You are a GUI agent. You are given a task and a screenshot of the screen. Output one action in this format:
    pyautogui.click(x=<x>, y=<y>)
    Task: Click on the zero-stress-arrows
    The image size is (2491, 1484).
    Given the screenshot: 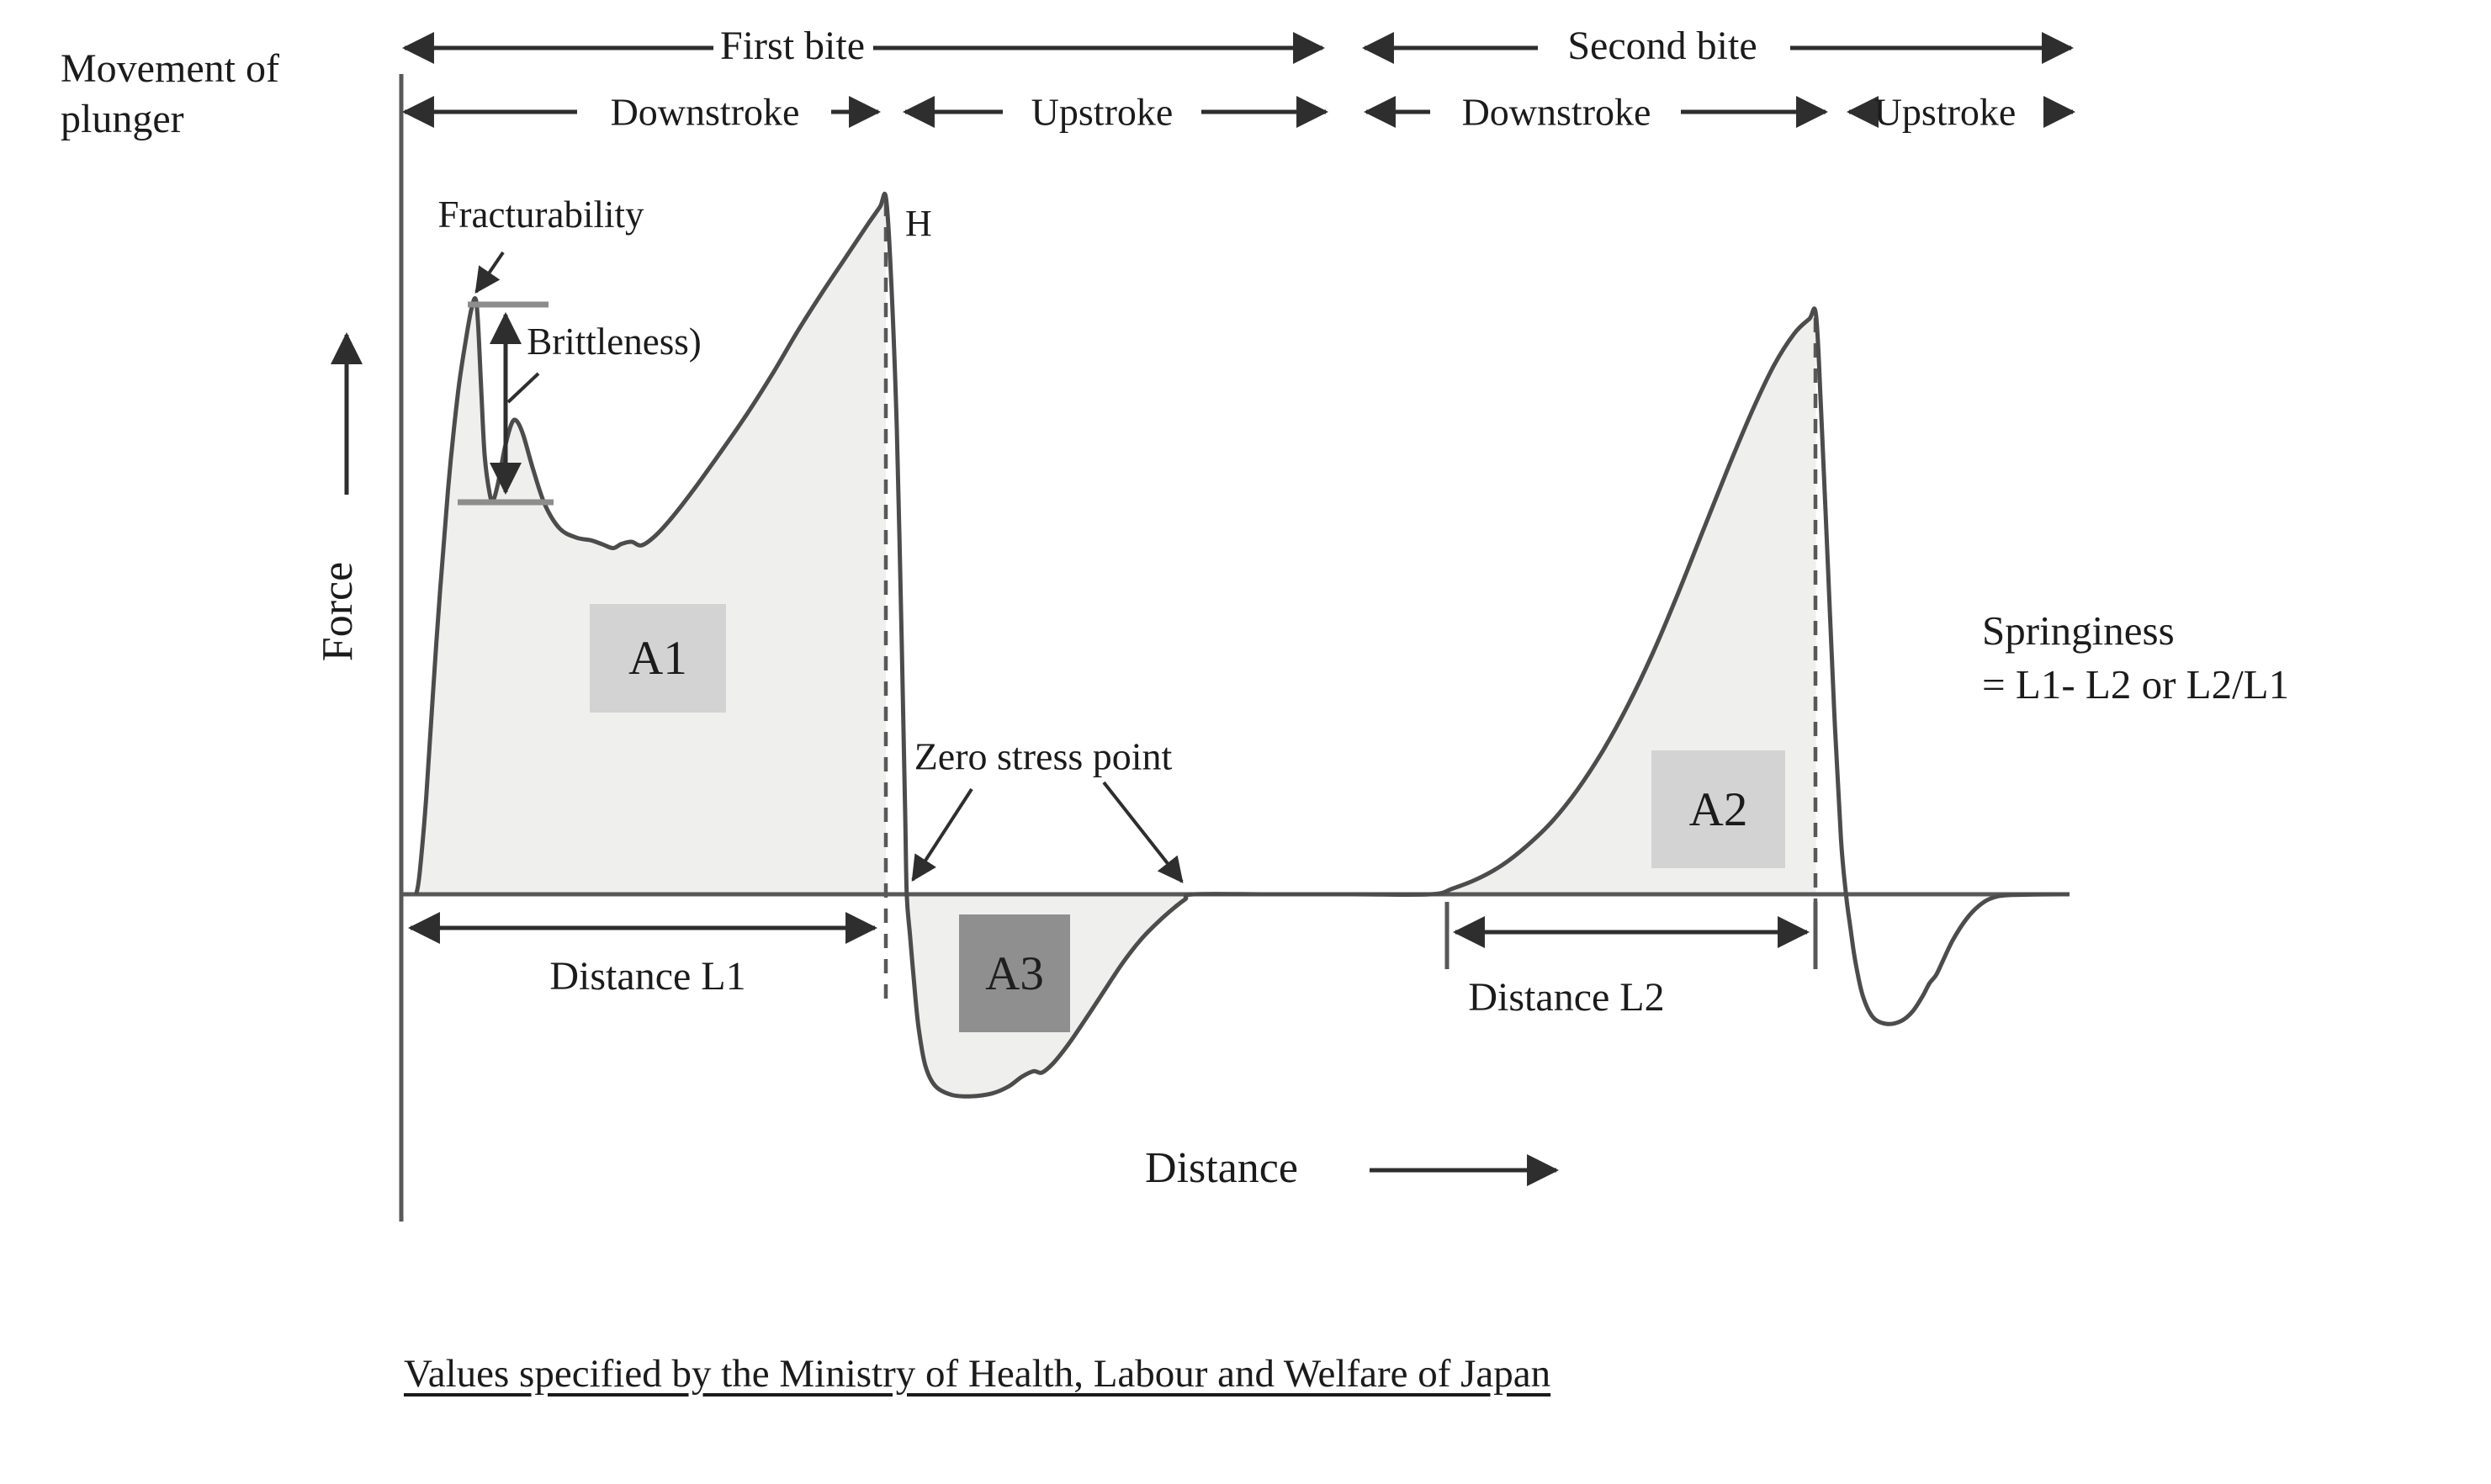 What is the action you would take?
    pyautogui.click(x=1047, y=832)
    